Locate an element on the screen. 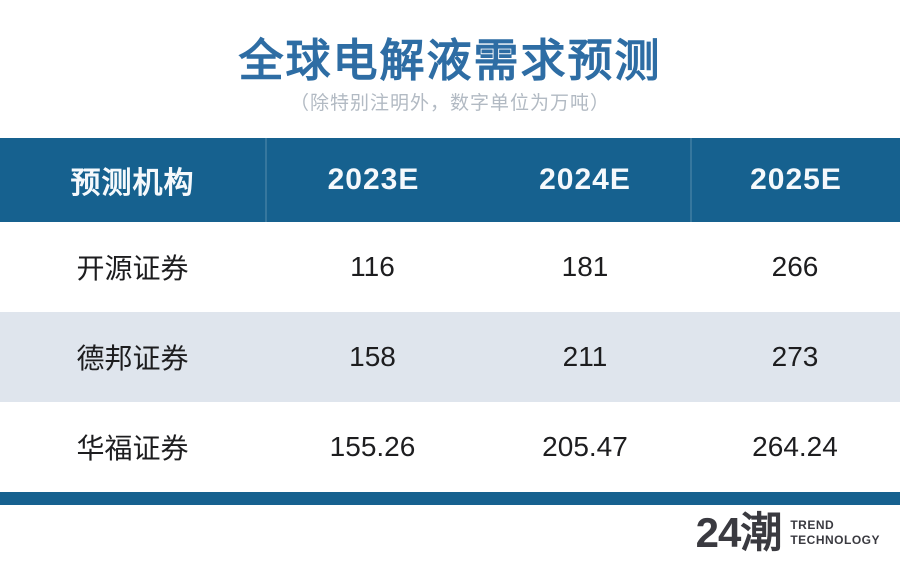  header-cell-institution: 预测机构 is located at coordinates (132, 183).